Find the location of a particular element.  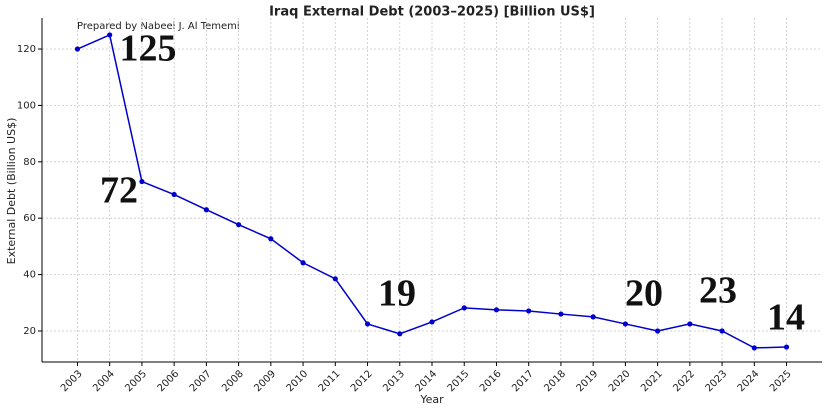

x-tick-label: 2003 is located at coordinates (72, 381).